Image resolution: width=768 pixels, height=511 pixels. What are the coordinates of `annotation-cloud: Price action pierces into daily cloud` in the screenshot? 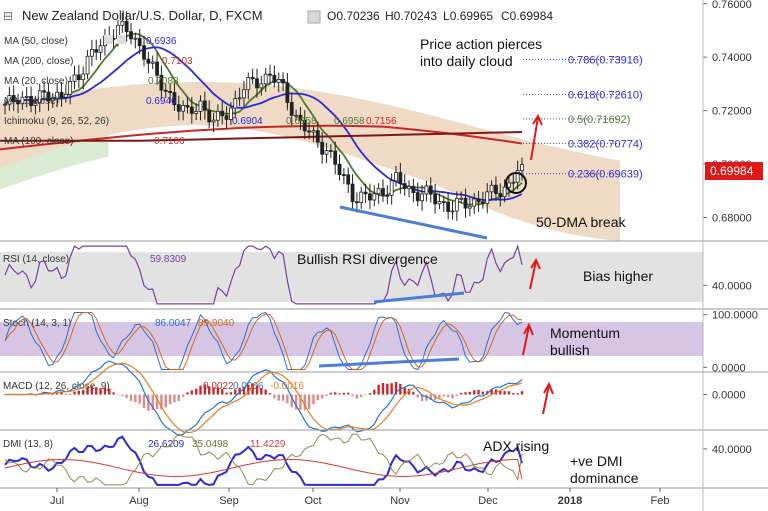 It's located at (481, 52).